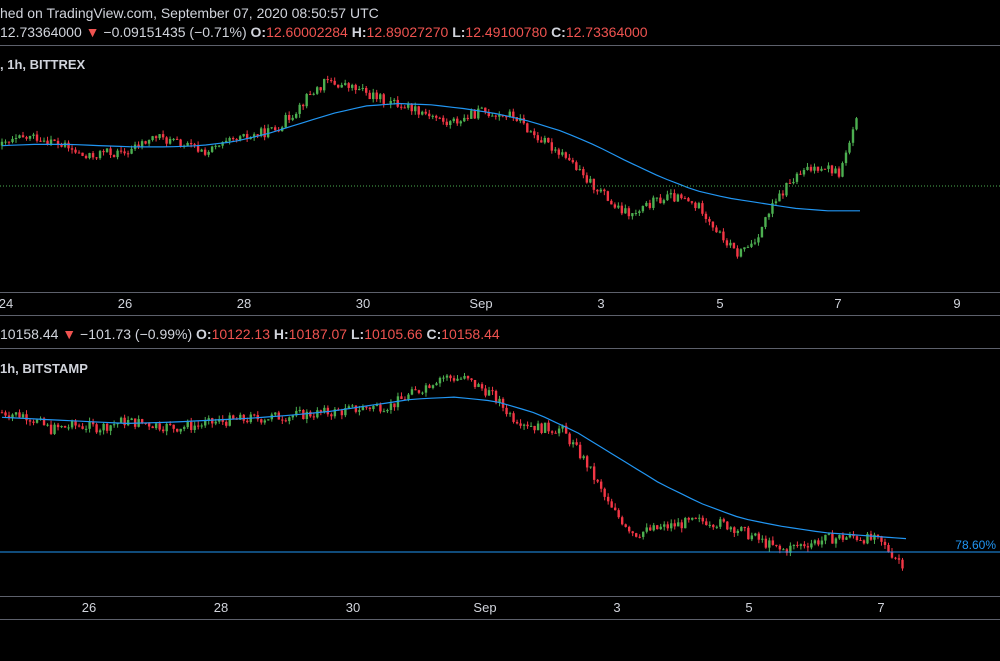 This screenshot has height=661, width=1000. I want to click on fib-level-label: 78.60%, so click(975, 545).